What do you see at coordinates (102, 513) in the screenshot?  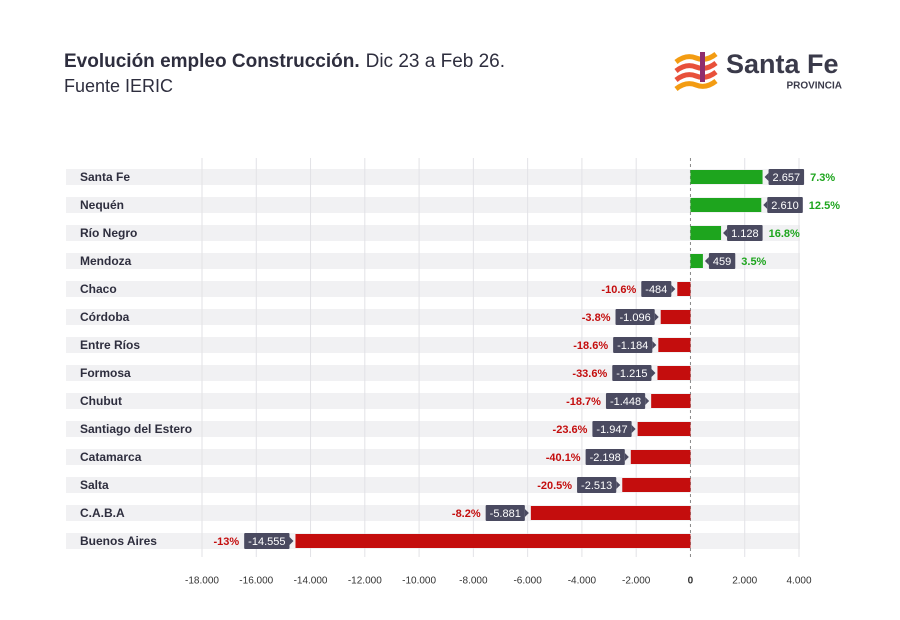 I see `category-label: C.A.B.A` at bounding box center [102, 513].